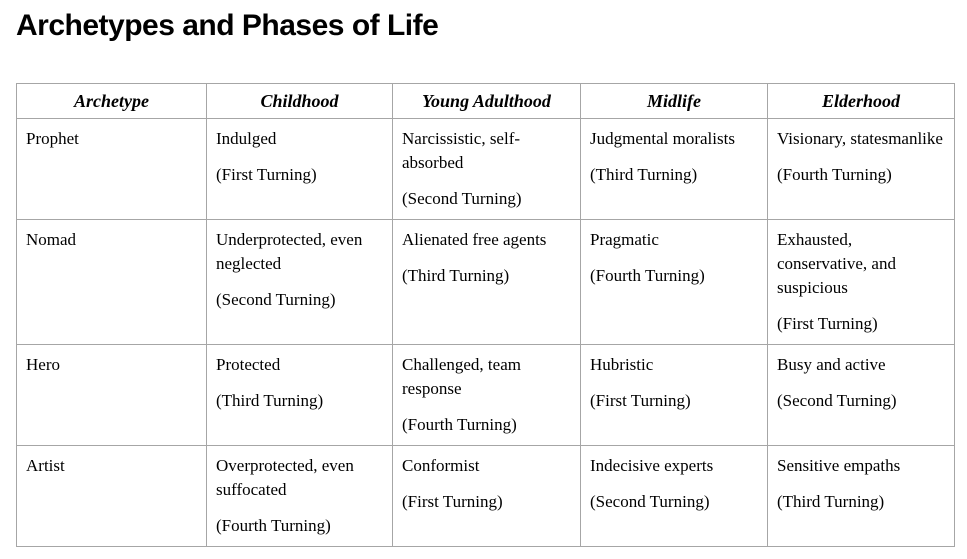 The height and width of the screenshot is (559, 967). Describe the element at coordinates (246, 138) in the screenshot. I see `cell-description: Indulged` at that location.